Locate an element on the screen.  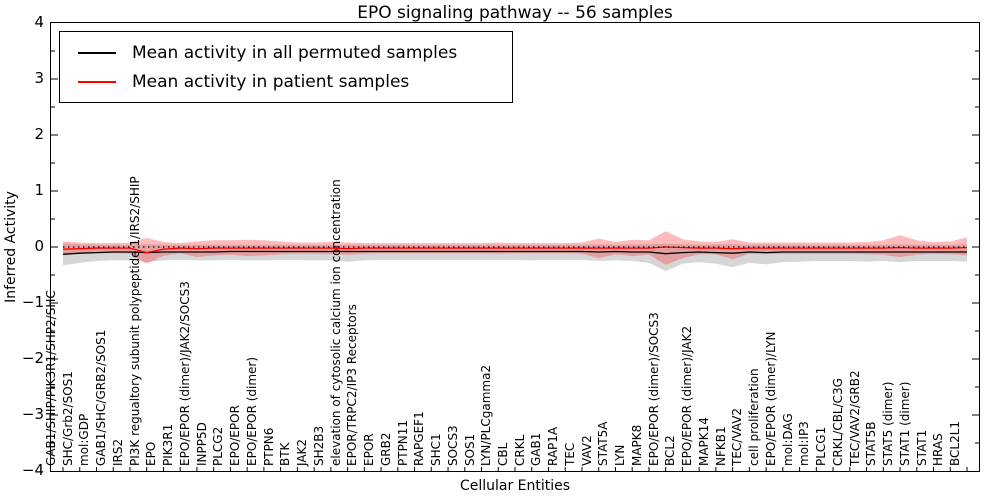
x-axis-label: Cellular Entities is located at coordinates (515, 486).